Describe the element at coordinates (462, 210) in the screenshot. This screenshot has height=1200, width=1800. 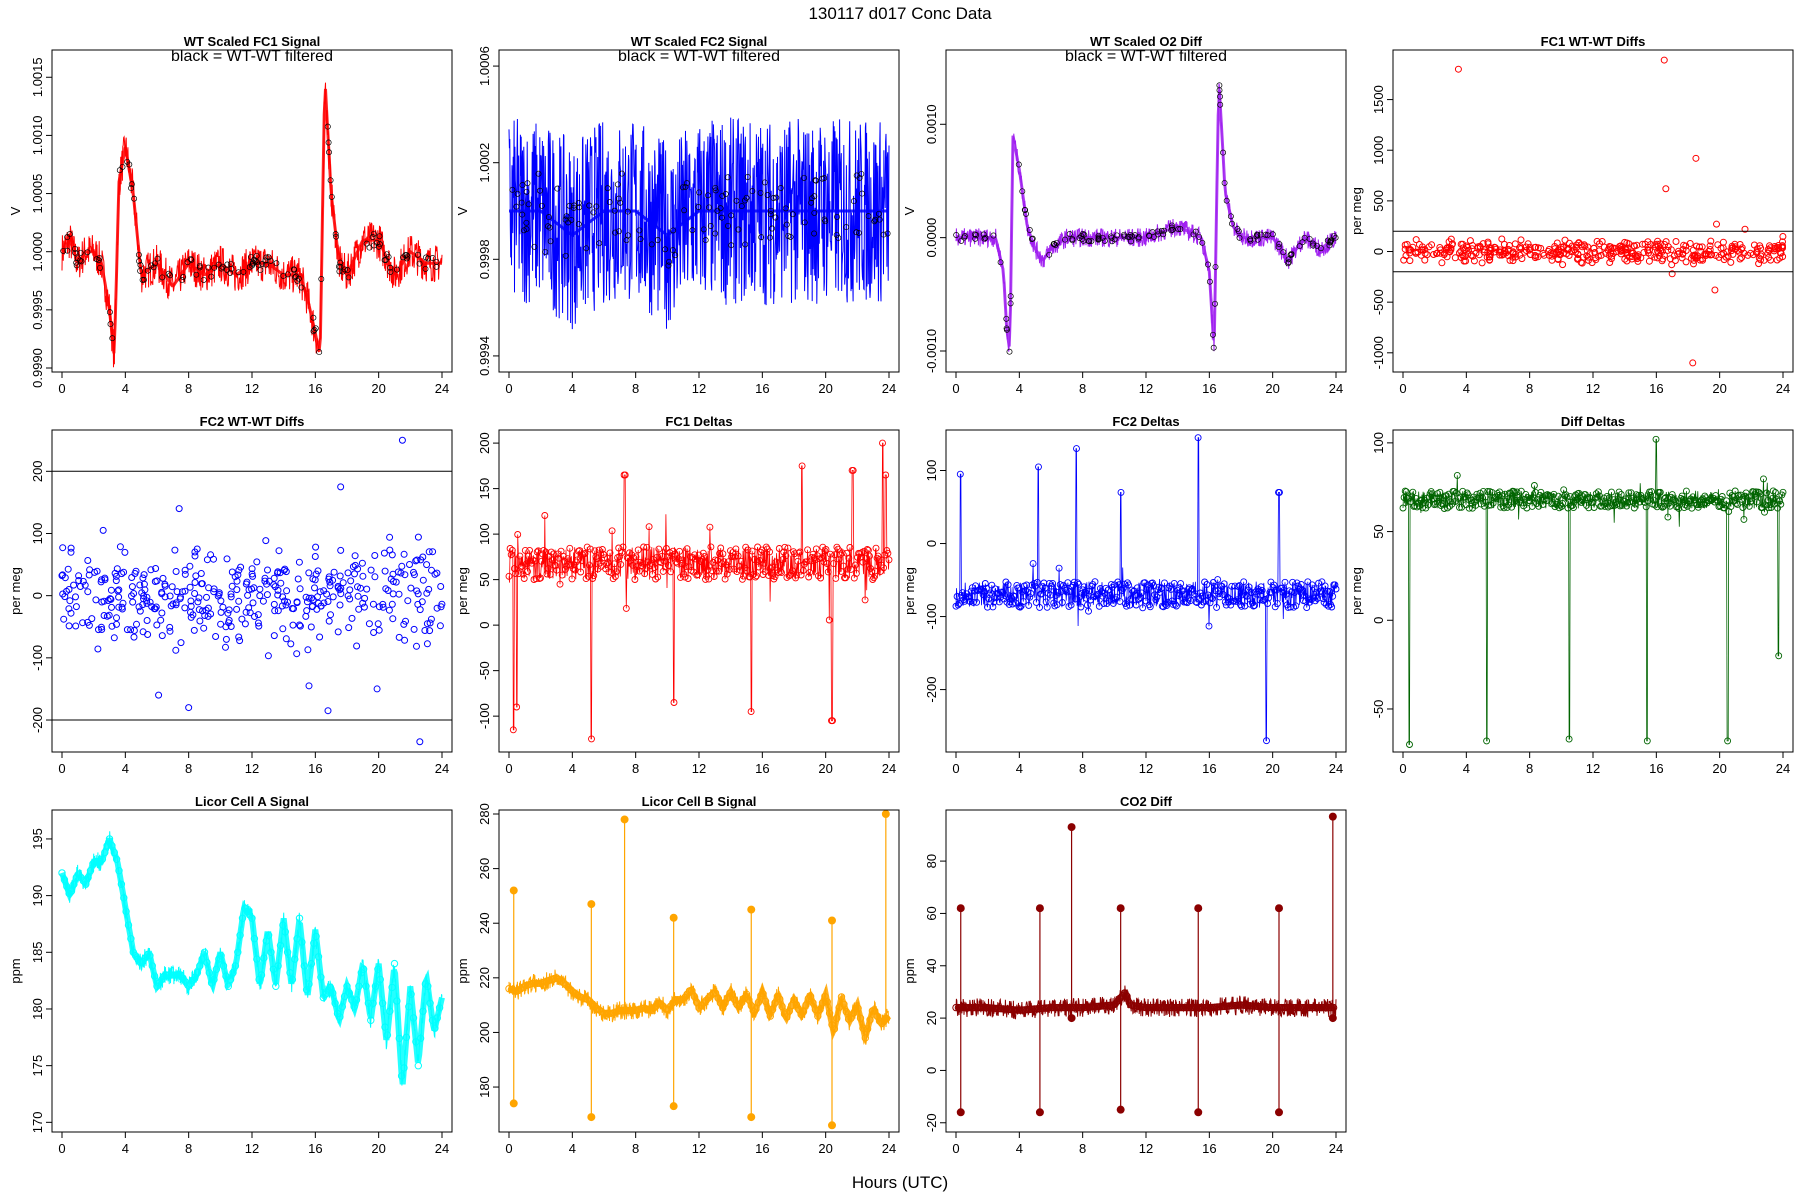
I see `y-axis-label: V` at that location.